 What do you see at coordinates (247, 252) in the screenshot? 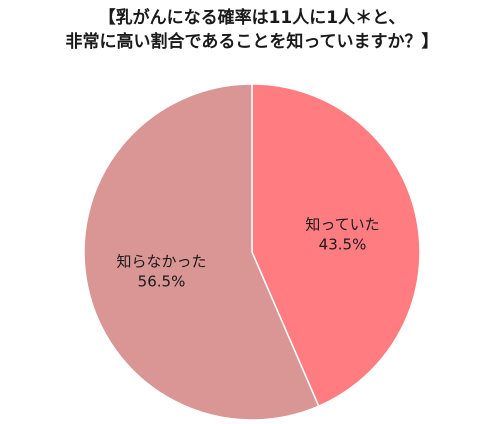
I see `pie-labels: 知っていた 43.5% 知らなかった 56.5%` at bounding box center [247, 252].